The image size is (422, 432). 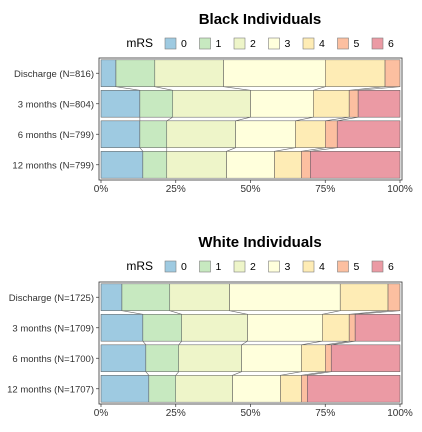 What do you see at coordinates (259, 242) in the screenshot?
I see `chart-title: White Individuals` at bounding box center [259, 242].